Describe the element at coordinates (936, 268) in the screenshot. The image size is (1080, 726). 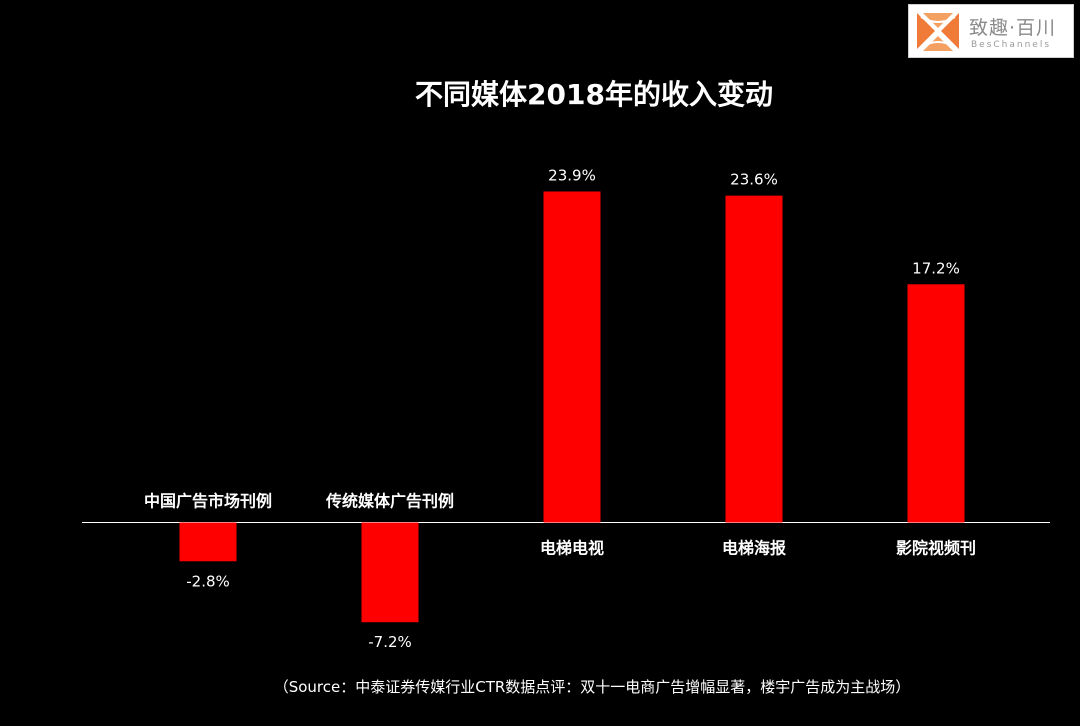
I see `bar-value-label: 17.2%` at that location.